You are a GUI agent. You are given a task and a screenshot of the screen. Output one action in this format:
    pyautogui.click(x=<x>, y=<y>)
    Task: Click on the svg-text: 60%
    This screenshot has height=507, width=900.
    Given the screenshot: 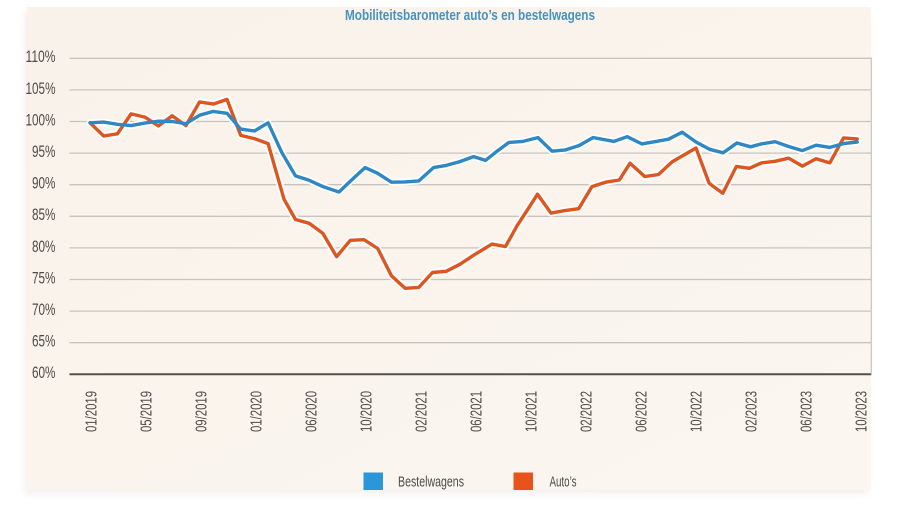 What is the action you would take?
    pyautogui.click(x=44, y=373)
    